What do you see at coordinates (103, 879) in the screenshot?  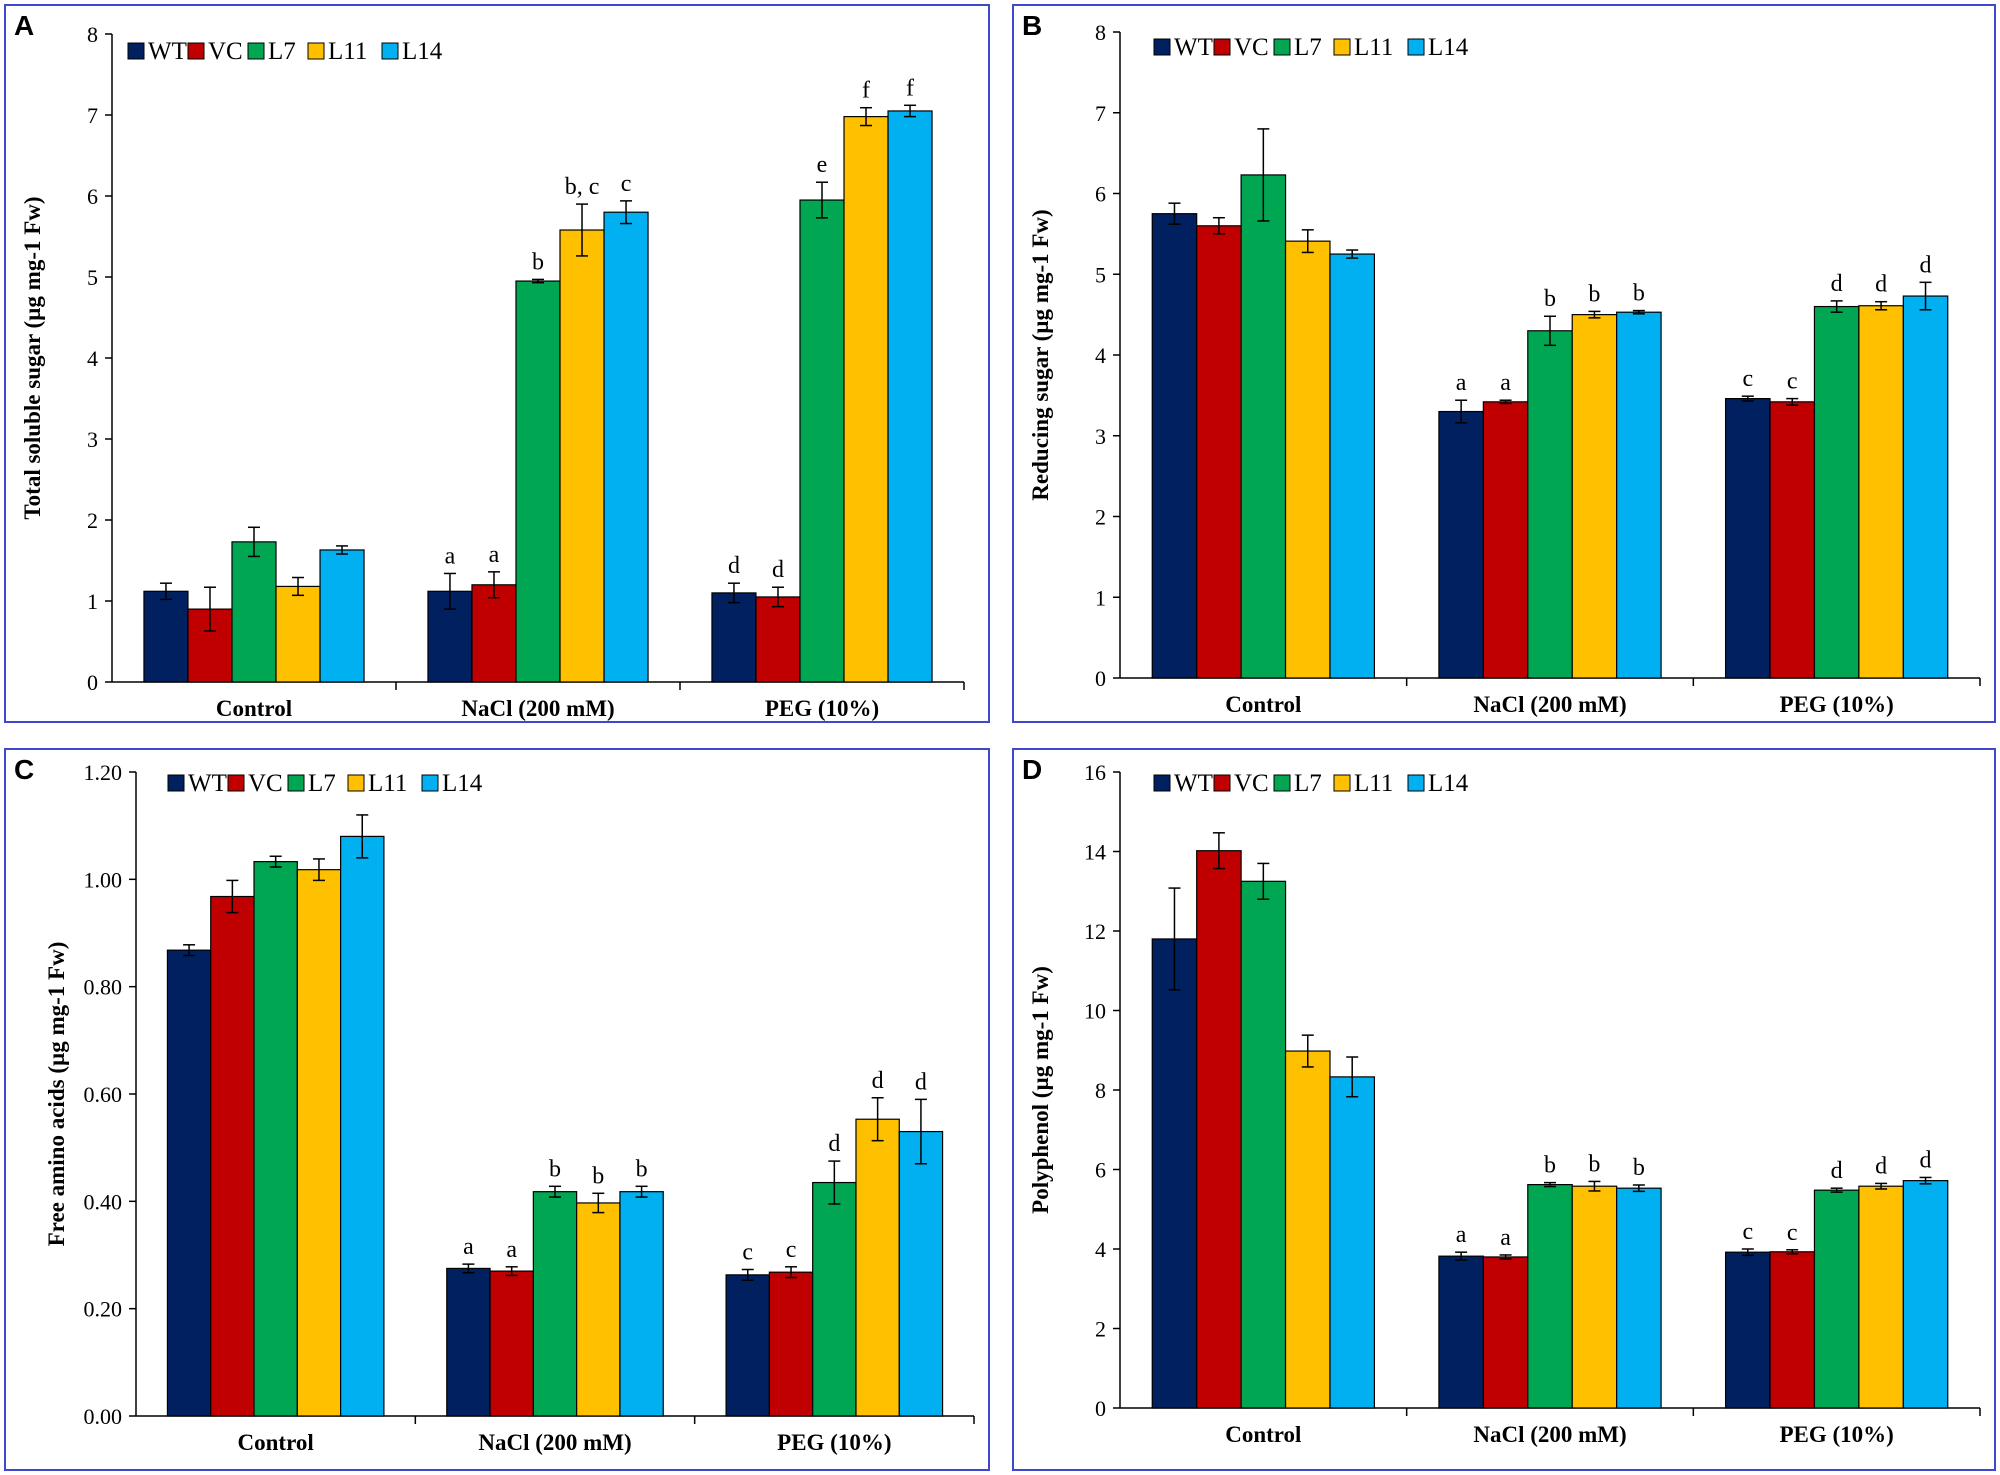 I see `y-tick-label: 1.00` at bounding box center [103, 879].